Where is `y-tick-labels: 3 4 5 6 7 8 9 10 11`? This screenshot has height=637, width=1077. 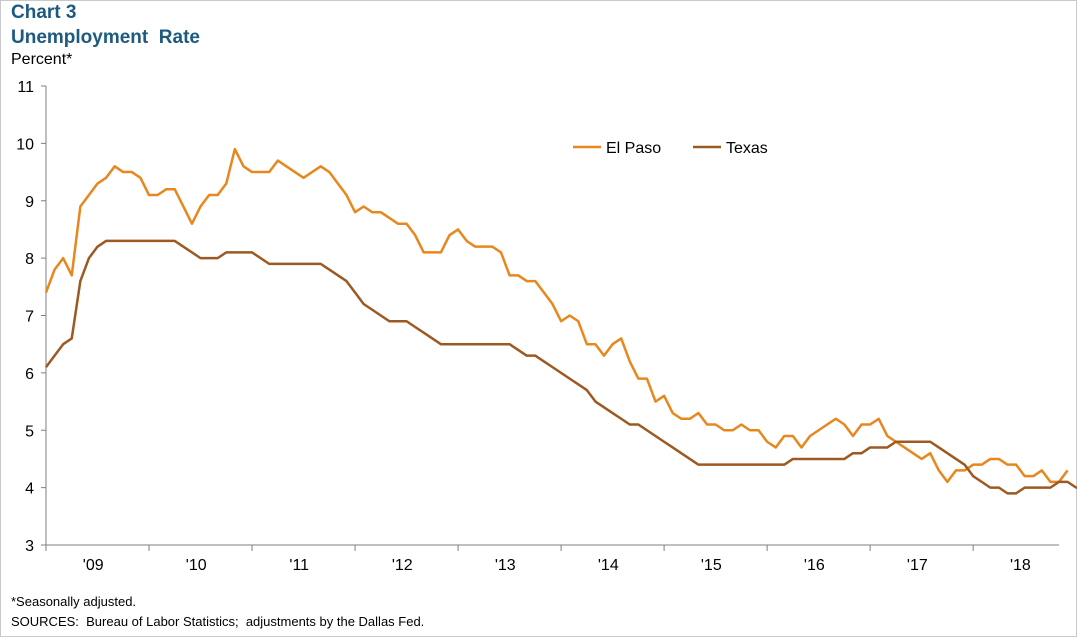 y-tick-labels: 3 4 5 6 7 8 9 10 11 is located at coordinates (25, 317).